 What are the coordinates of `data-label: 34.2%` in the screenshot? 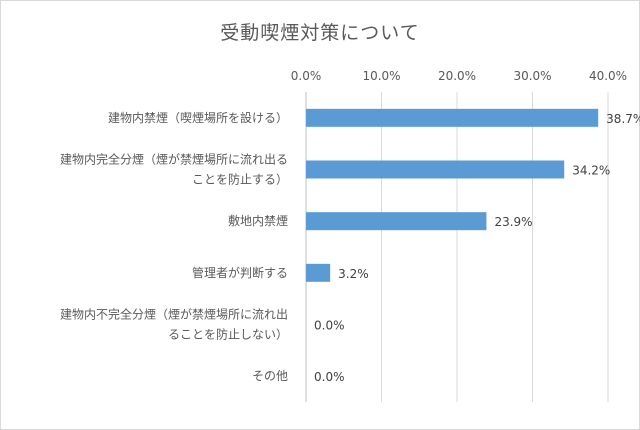 It's located at (591, 171).